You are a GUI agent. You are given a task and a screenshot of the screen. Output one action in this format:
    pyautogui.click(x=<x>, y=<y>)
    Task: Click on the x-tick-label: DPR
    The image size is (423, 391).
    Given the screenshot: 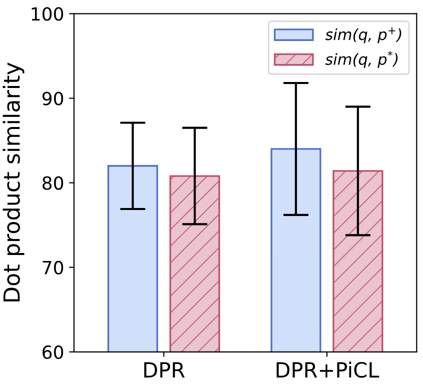 What is the action you would take?
    pyautogui.click(x=164, y=370)
    